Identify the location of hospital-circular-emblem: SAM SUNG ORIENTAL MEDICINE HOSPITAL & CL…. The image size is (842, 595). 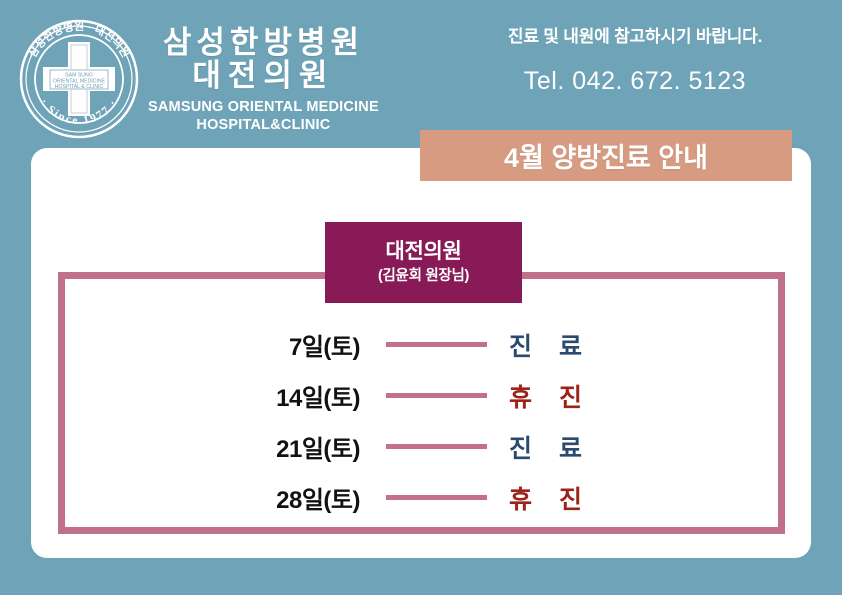
(79, 79).